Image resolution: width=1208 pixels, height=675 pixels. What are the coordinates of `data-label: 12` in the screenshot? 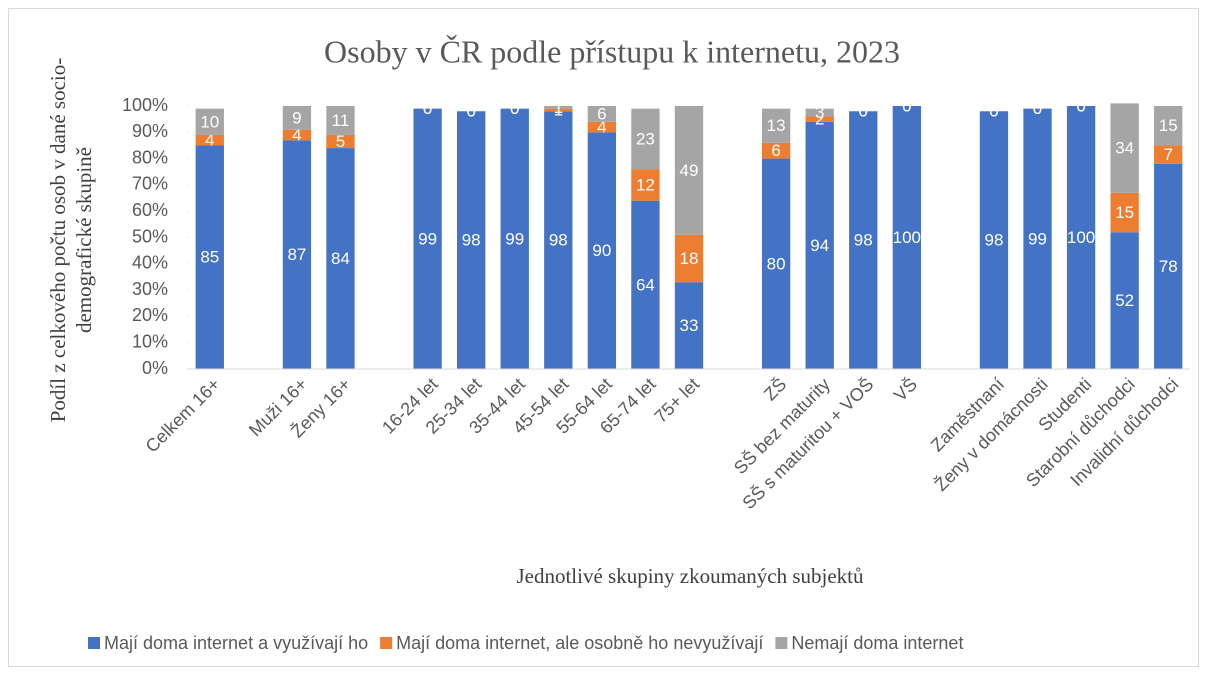 It's located at (645, 184).